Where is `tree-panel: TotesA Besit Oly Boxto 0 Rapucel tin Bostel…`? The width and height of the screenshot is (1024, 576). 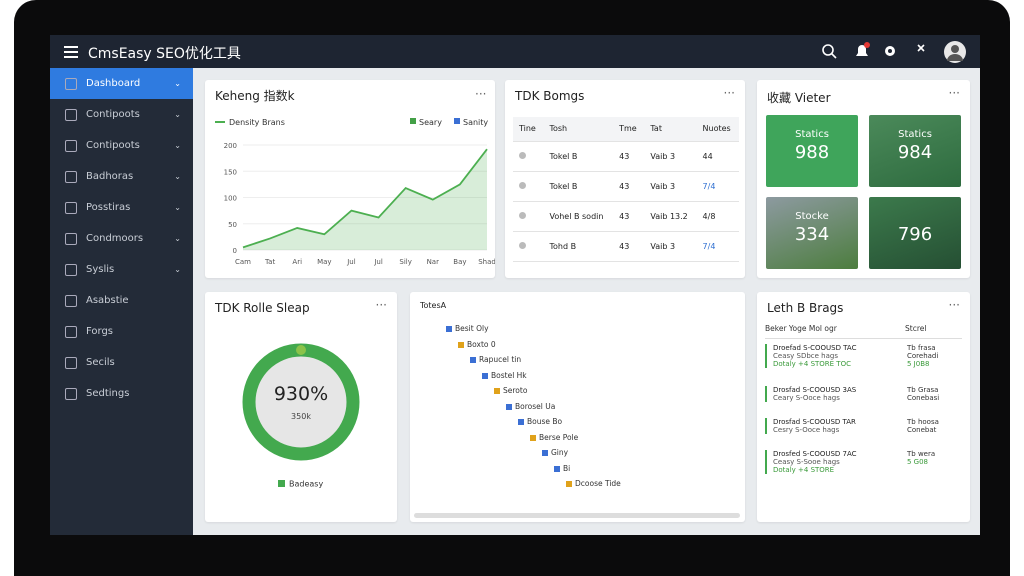 tree-panel: TotesA Besit Oly Boxto 0 Rapucel tin Bostel… is located at coordinates (577, 407).